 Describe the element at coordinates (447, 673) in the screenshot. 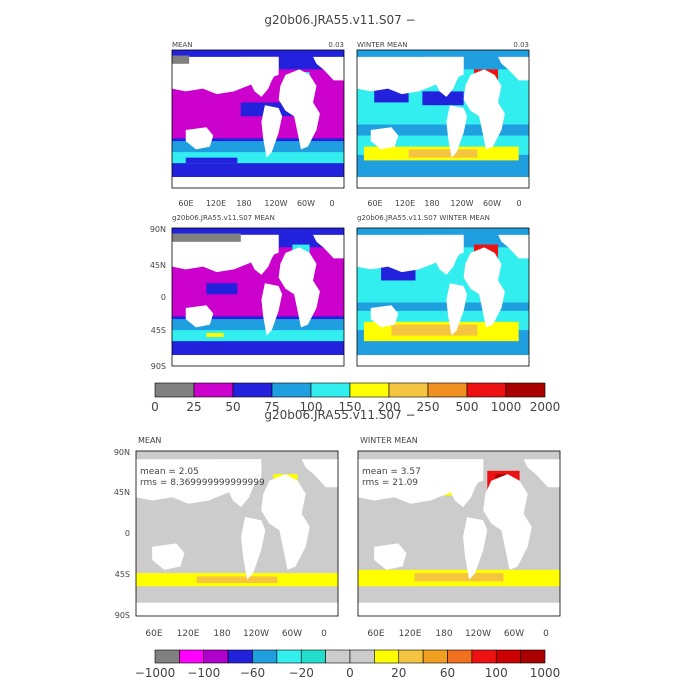

I see `bottom-colorbar-tick-label: 60` at that location.